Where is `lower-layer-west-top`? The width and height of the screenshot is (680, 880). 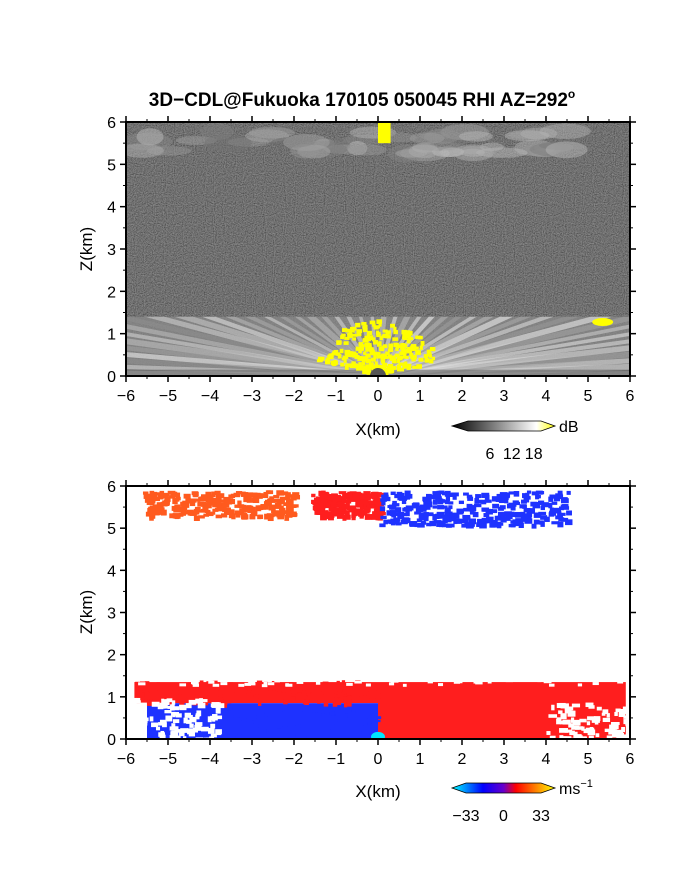 lower-layer-west-top is located at coordinates (256, 693).